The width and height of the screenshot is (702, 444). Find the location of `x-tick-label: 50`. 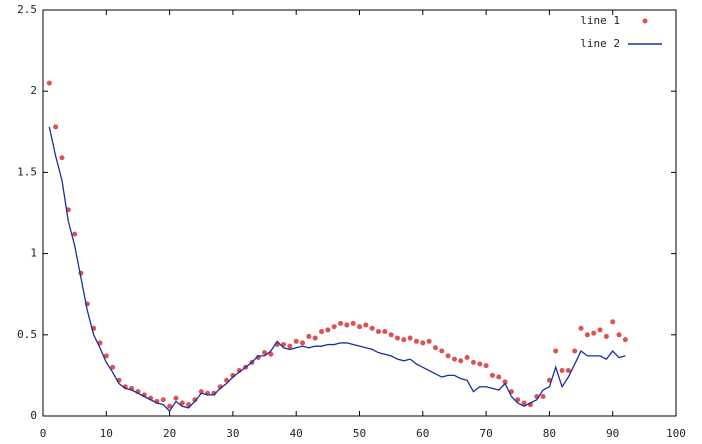

x-tick-label: 50 is located at coordinates (359, 433).